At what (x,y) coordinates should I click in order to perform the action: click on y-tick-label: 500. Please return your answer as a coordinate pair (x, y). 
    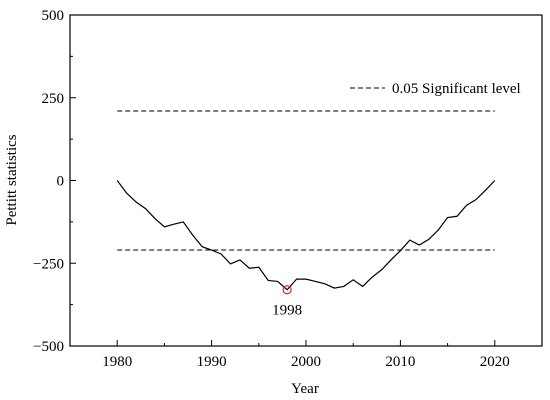
    Looking at the image, I should click on (53, 16).